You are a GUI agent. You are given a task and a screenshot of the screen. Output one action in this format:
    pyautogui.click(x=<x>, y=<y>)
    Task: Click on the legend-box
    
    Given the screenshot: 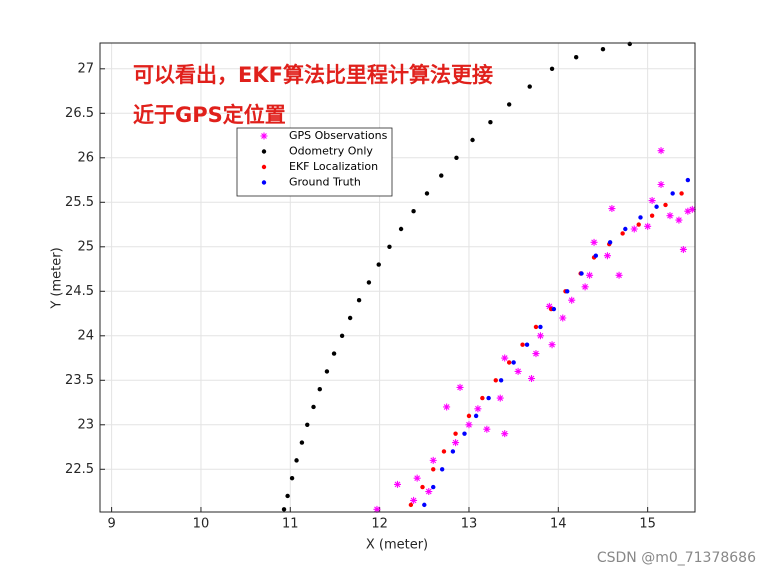 What is the action you would take?
    pyautogui.click(x=314, y=162)
    